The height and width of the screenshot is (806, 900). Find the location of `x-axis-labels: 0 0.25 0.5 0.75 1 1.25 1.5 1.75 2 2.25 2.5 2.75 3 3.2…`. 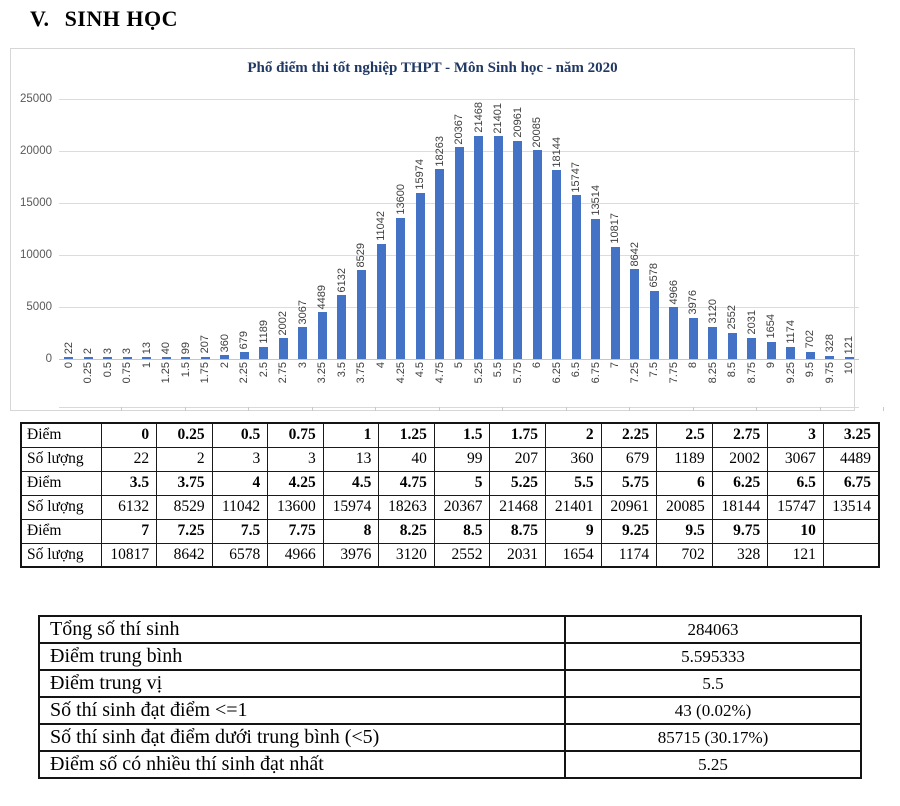

x-axis-labels: 0 0.25 0.5 0.75 1 1.25 1.5 1.75 2 2.25 2.5 2.75 3 3.2… is located at coordinates (459, 372).